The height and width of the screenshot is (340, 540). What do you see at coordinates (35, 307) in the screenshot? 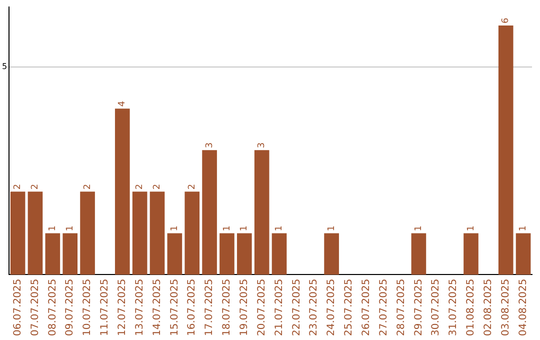
I see `x-tick-label: 07.07.2025` at bounding box center [35, 307].